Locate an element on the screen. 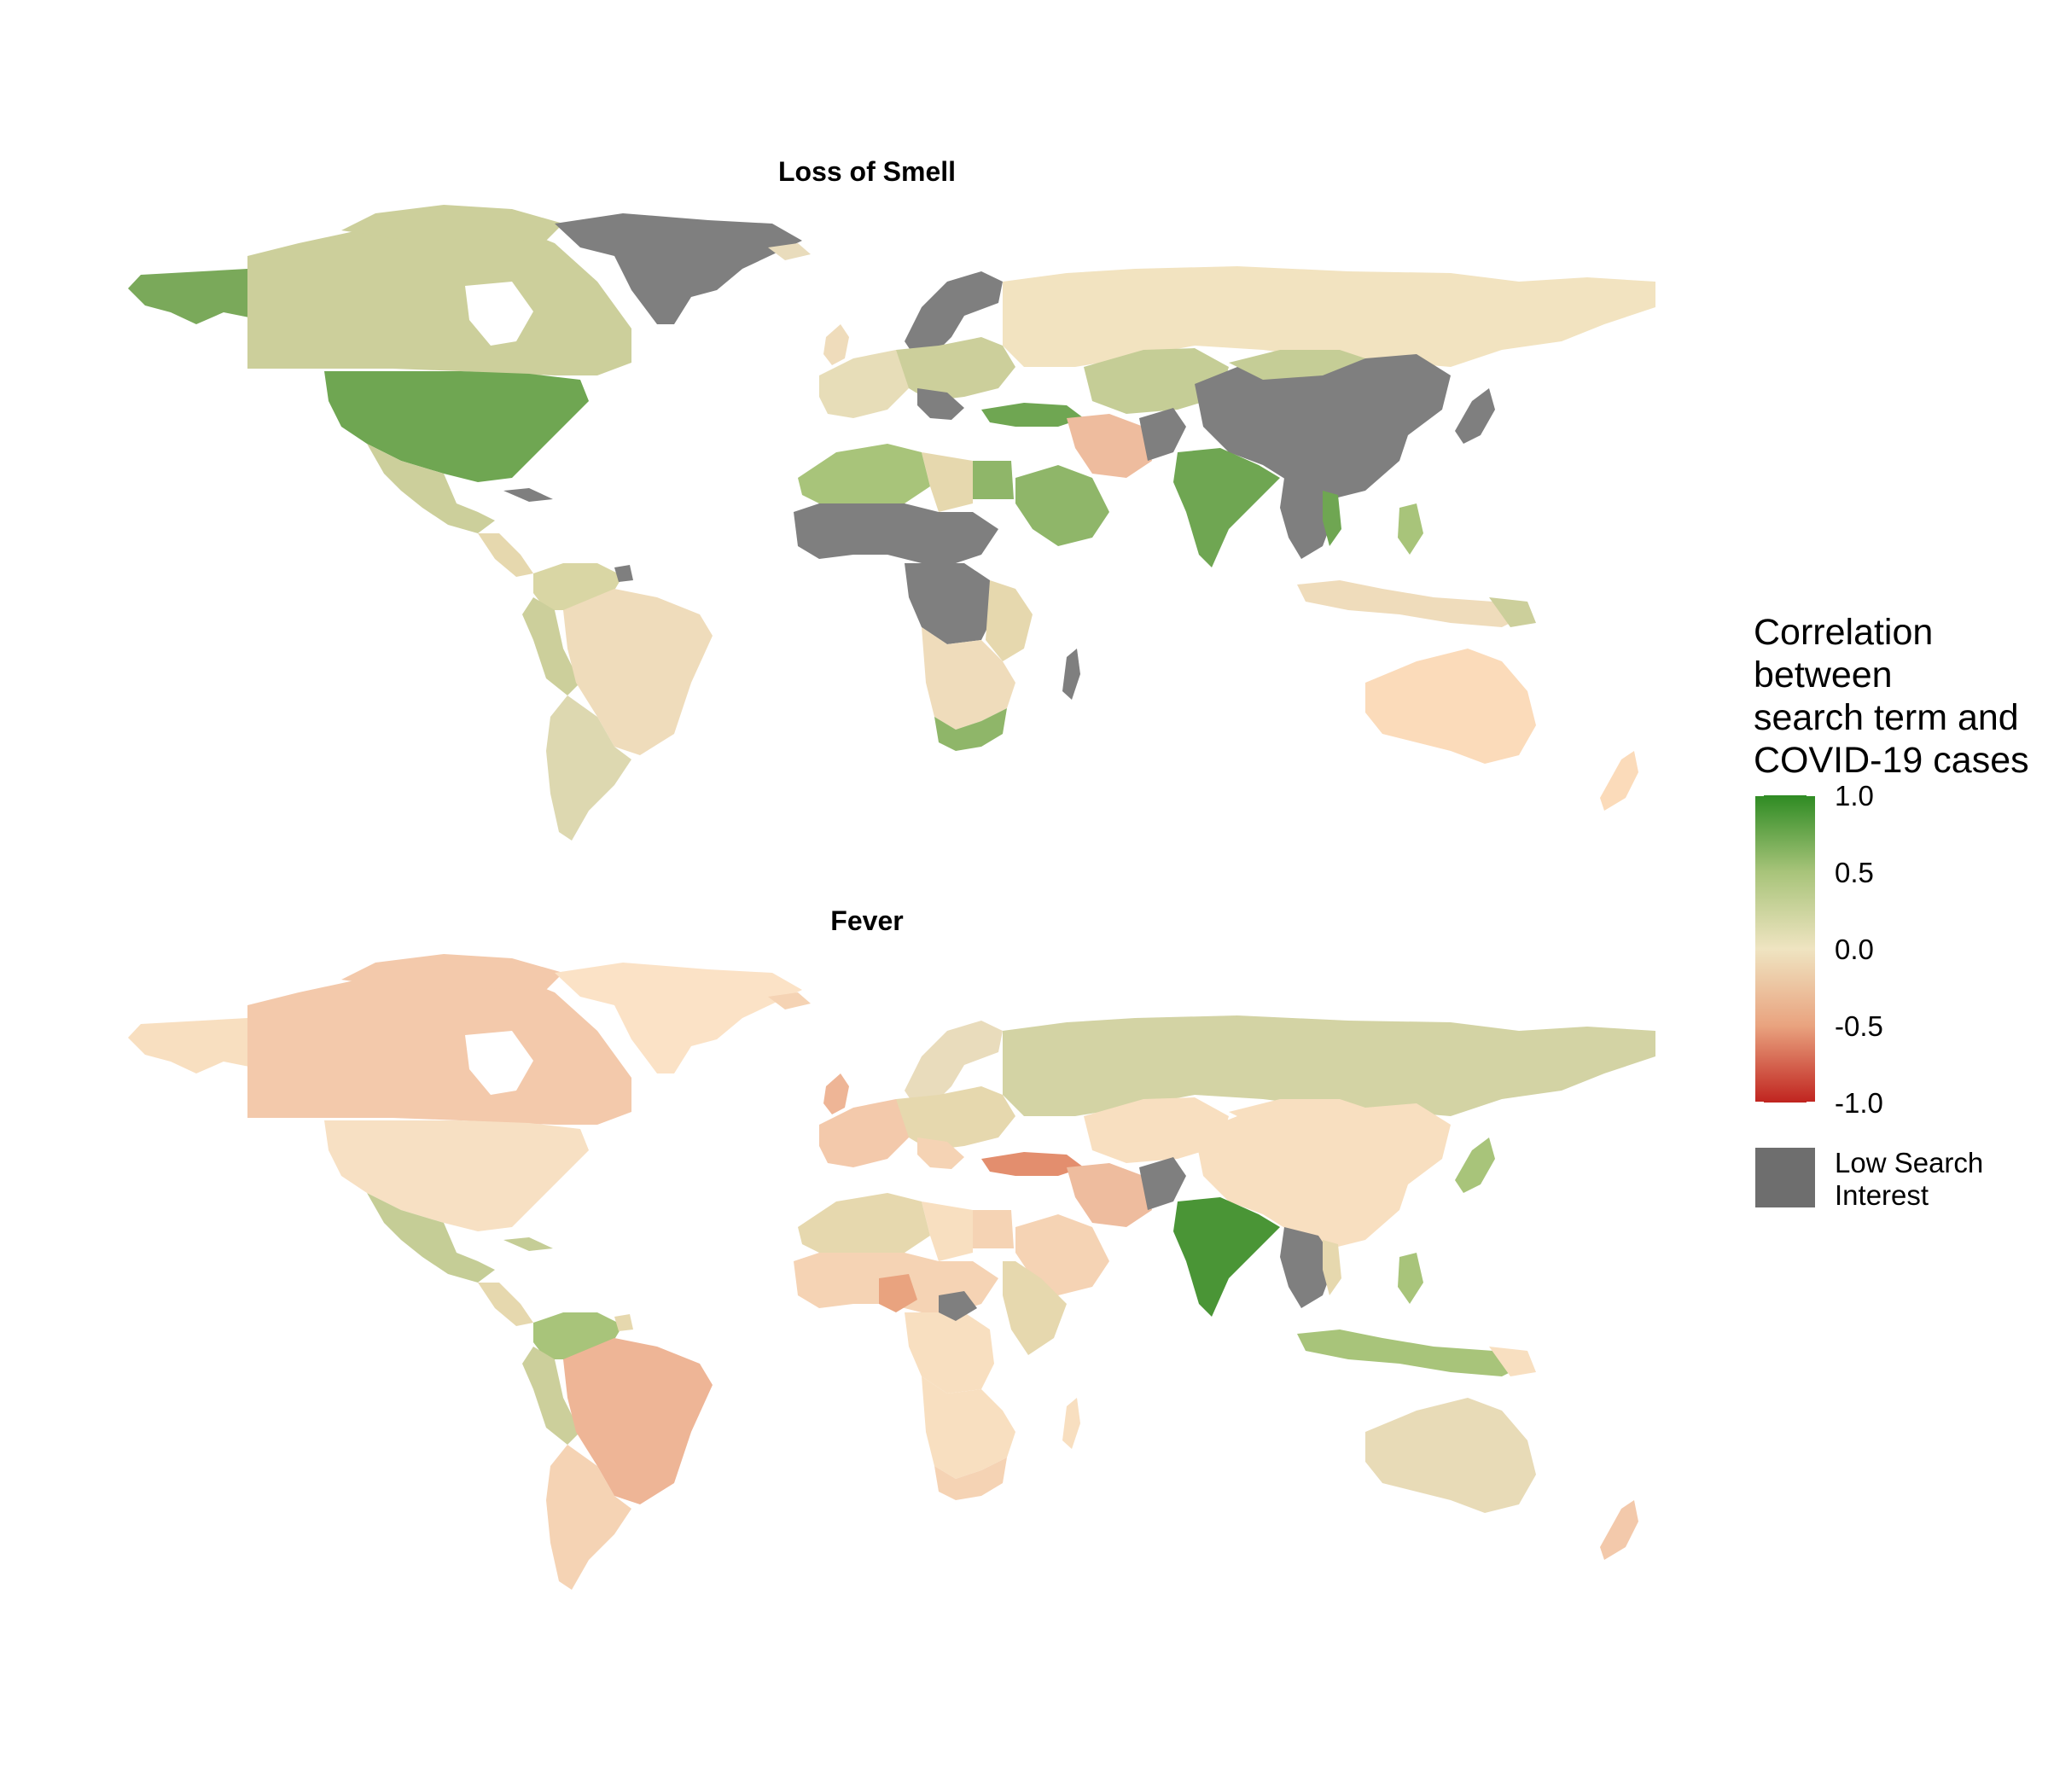  legend-title-line-3: search term and is located at coordinates (1887, 717).